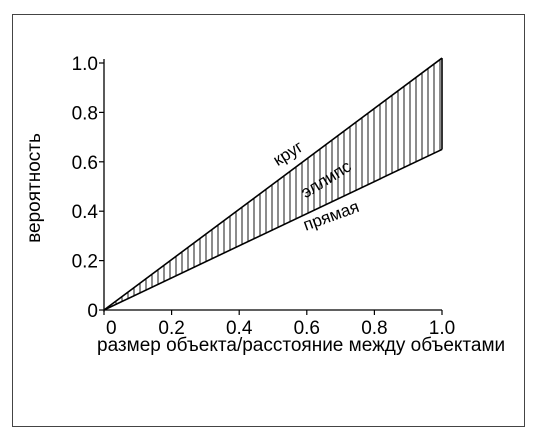 This screenshot has height=445, width=541. I want to click on x-tick-label: 0.2, so click(171, 328).